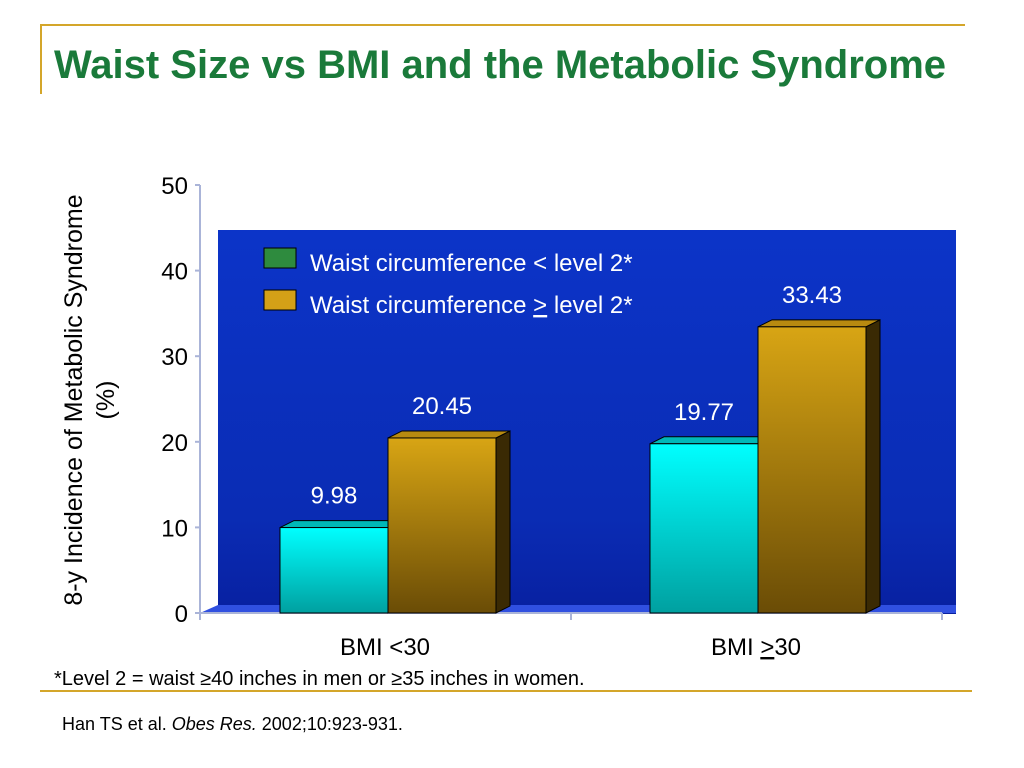 The width and height of the screenshot is (1024, 768). I want to click on y-tick-label: 20, so click(174, 443).